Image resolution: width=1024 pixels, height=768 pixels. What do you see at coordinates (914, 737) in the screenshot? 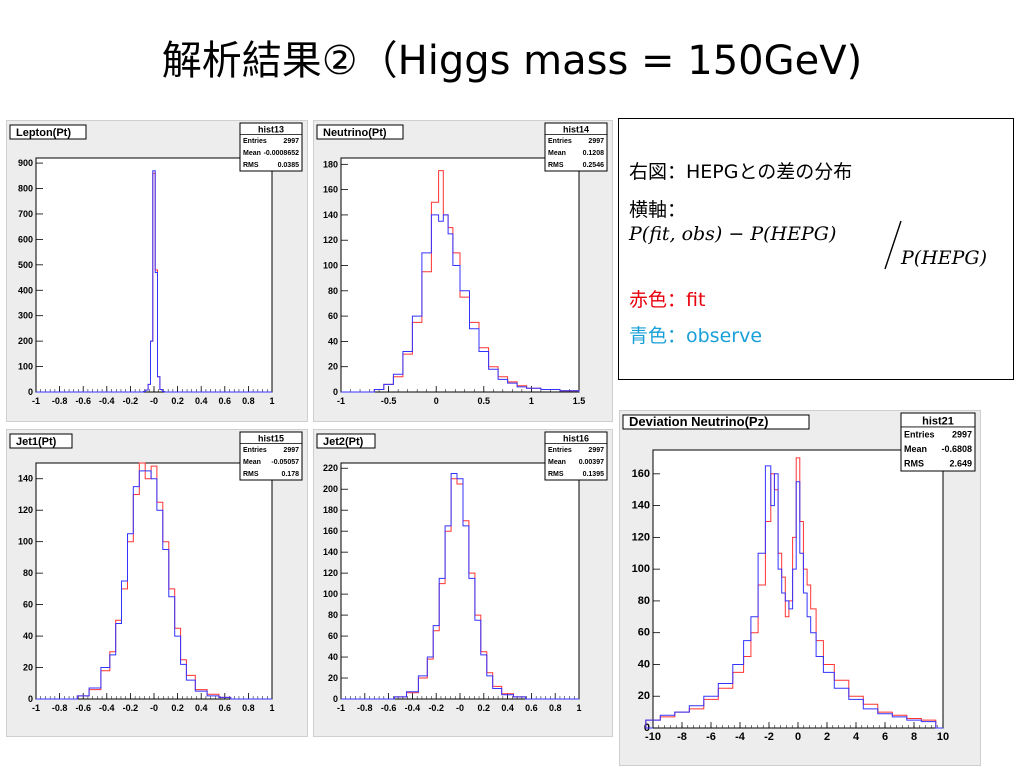
I see `x-tick-label: 8` at bounding box center [914, 737].